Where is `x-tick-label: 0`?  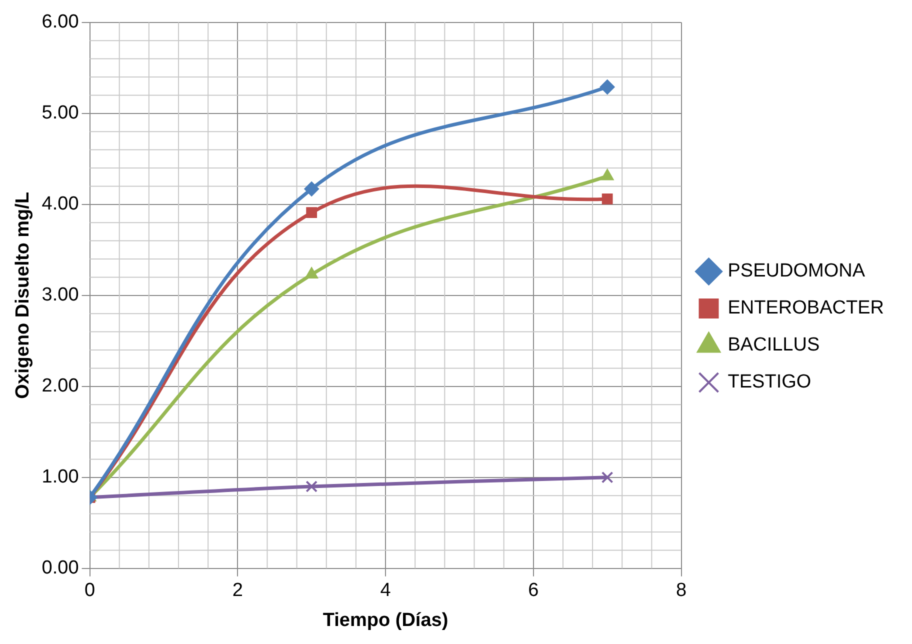
x-tick-label: 0 is located at coordinates (90, 591).